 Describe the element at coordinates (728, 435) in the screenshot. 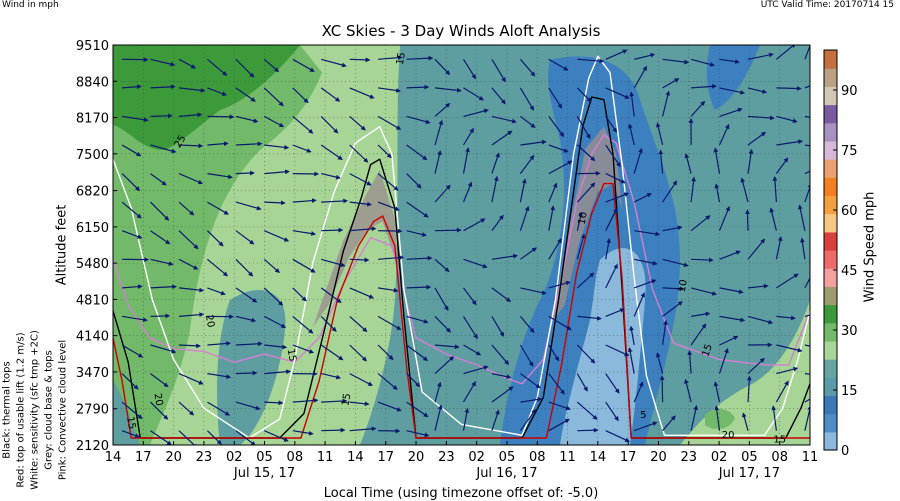

I see `contour-label: 20` at that location.